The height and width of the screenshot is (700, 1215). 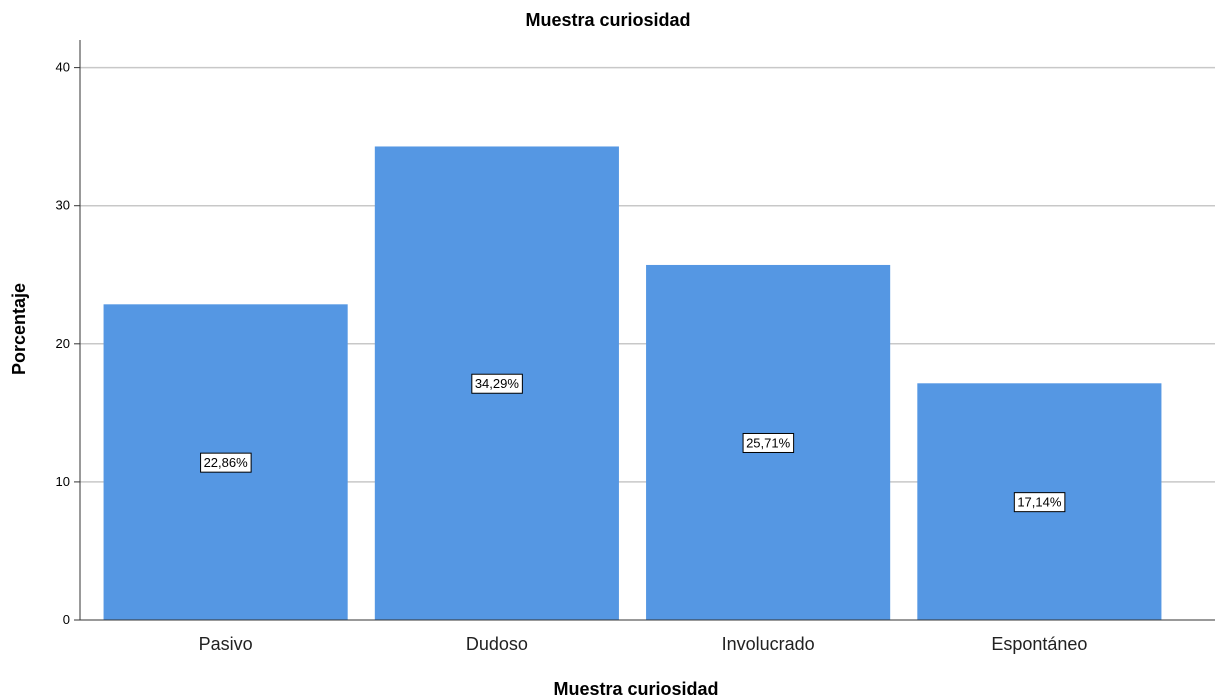 I want to click on data-label: 25,71%, so click(x=768, y=442).